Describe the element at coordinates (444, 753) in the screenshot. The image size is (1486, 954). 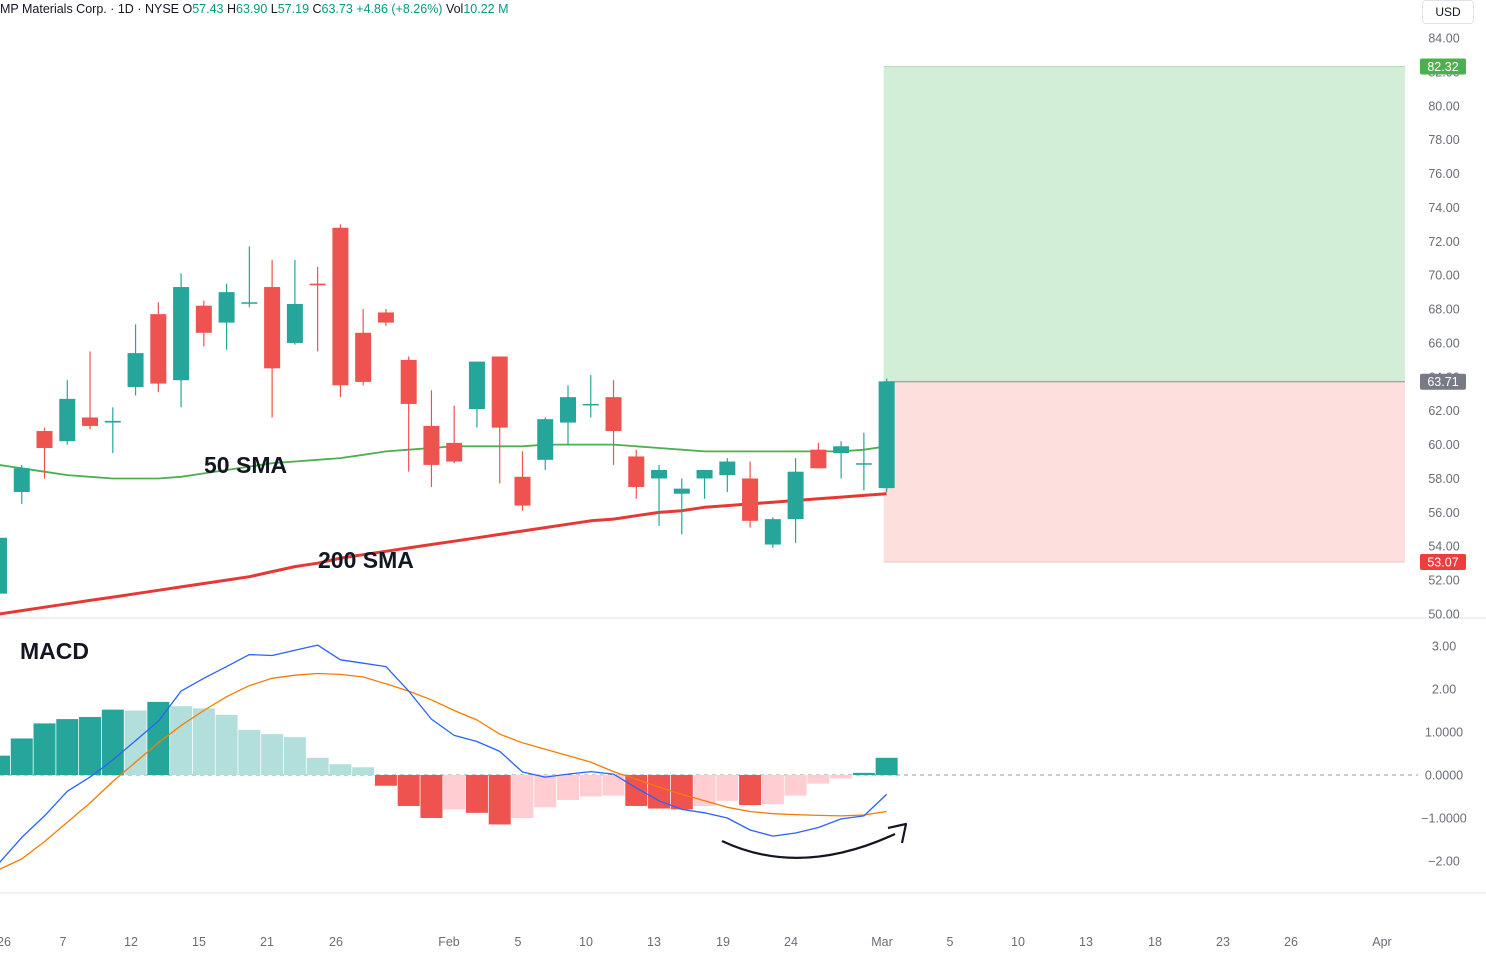
I see `macd-line` at that location.